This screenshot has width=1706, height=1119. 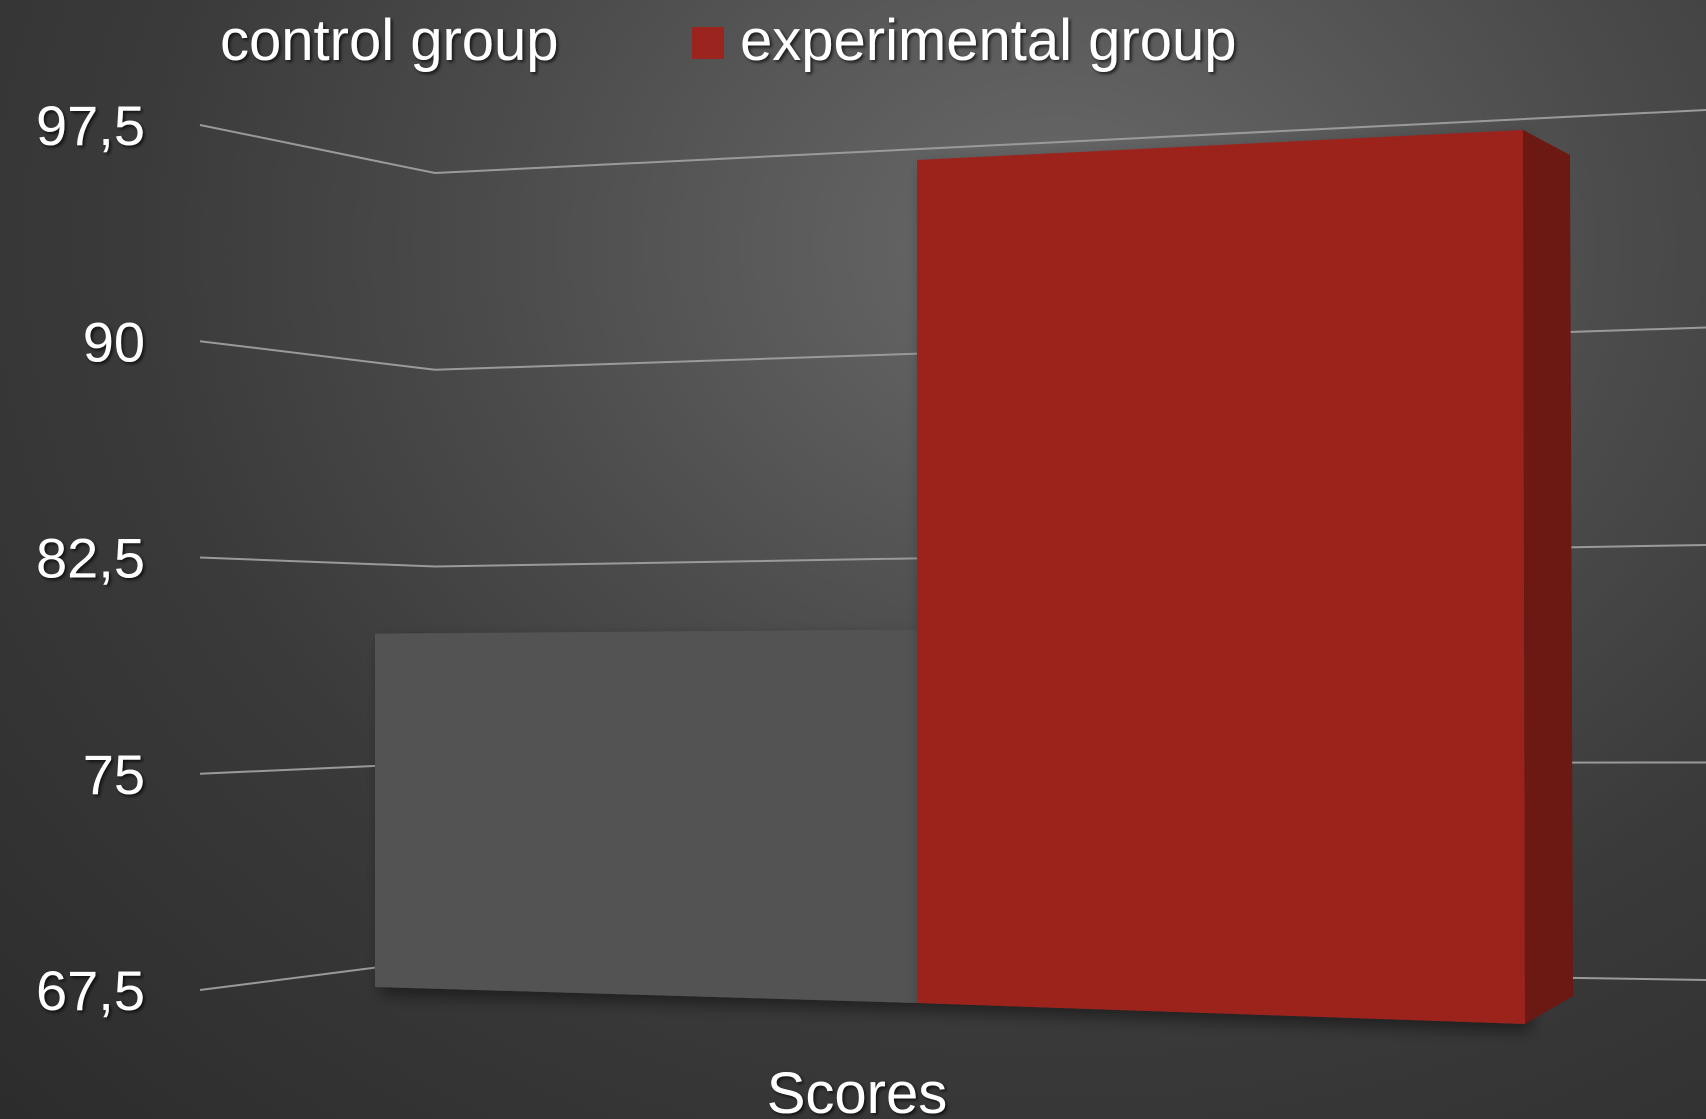 What do you see at coordinates (1548, 577) in the screenshot?
I see `bar-experimental-group-side` at bounding box center [1548, 577].